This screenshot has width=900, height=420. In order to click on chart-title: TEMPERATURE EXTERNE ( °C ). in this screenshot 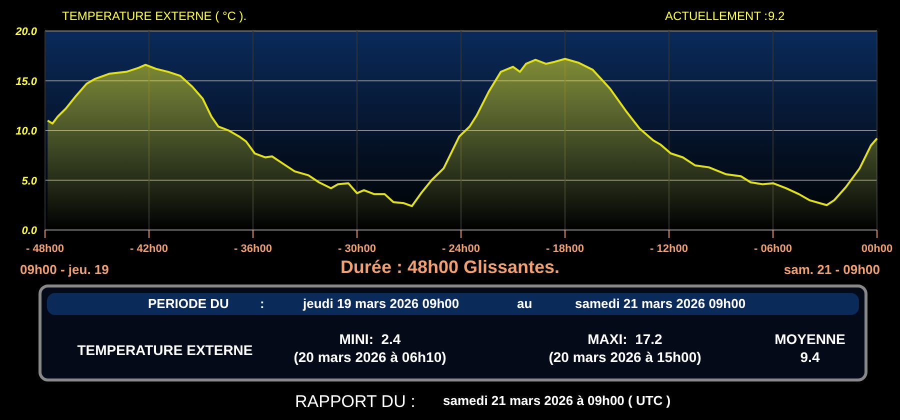, I will do `click(154, 16)`.